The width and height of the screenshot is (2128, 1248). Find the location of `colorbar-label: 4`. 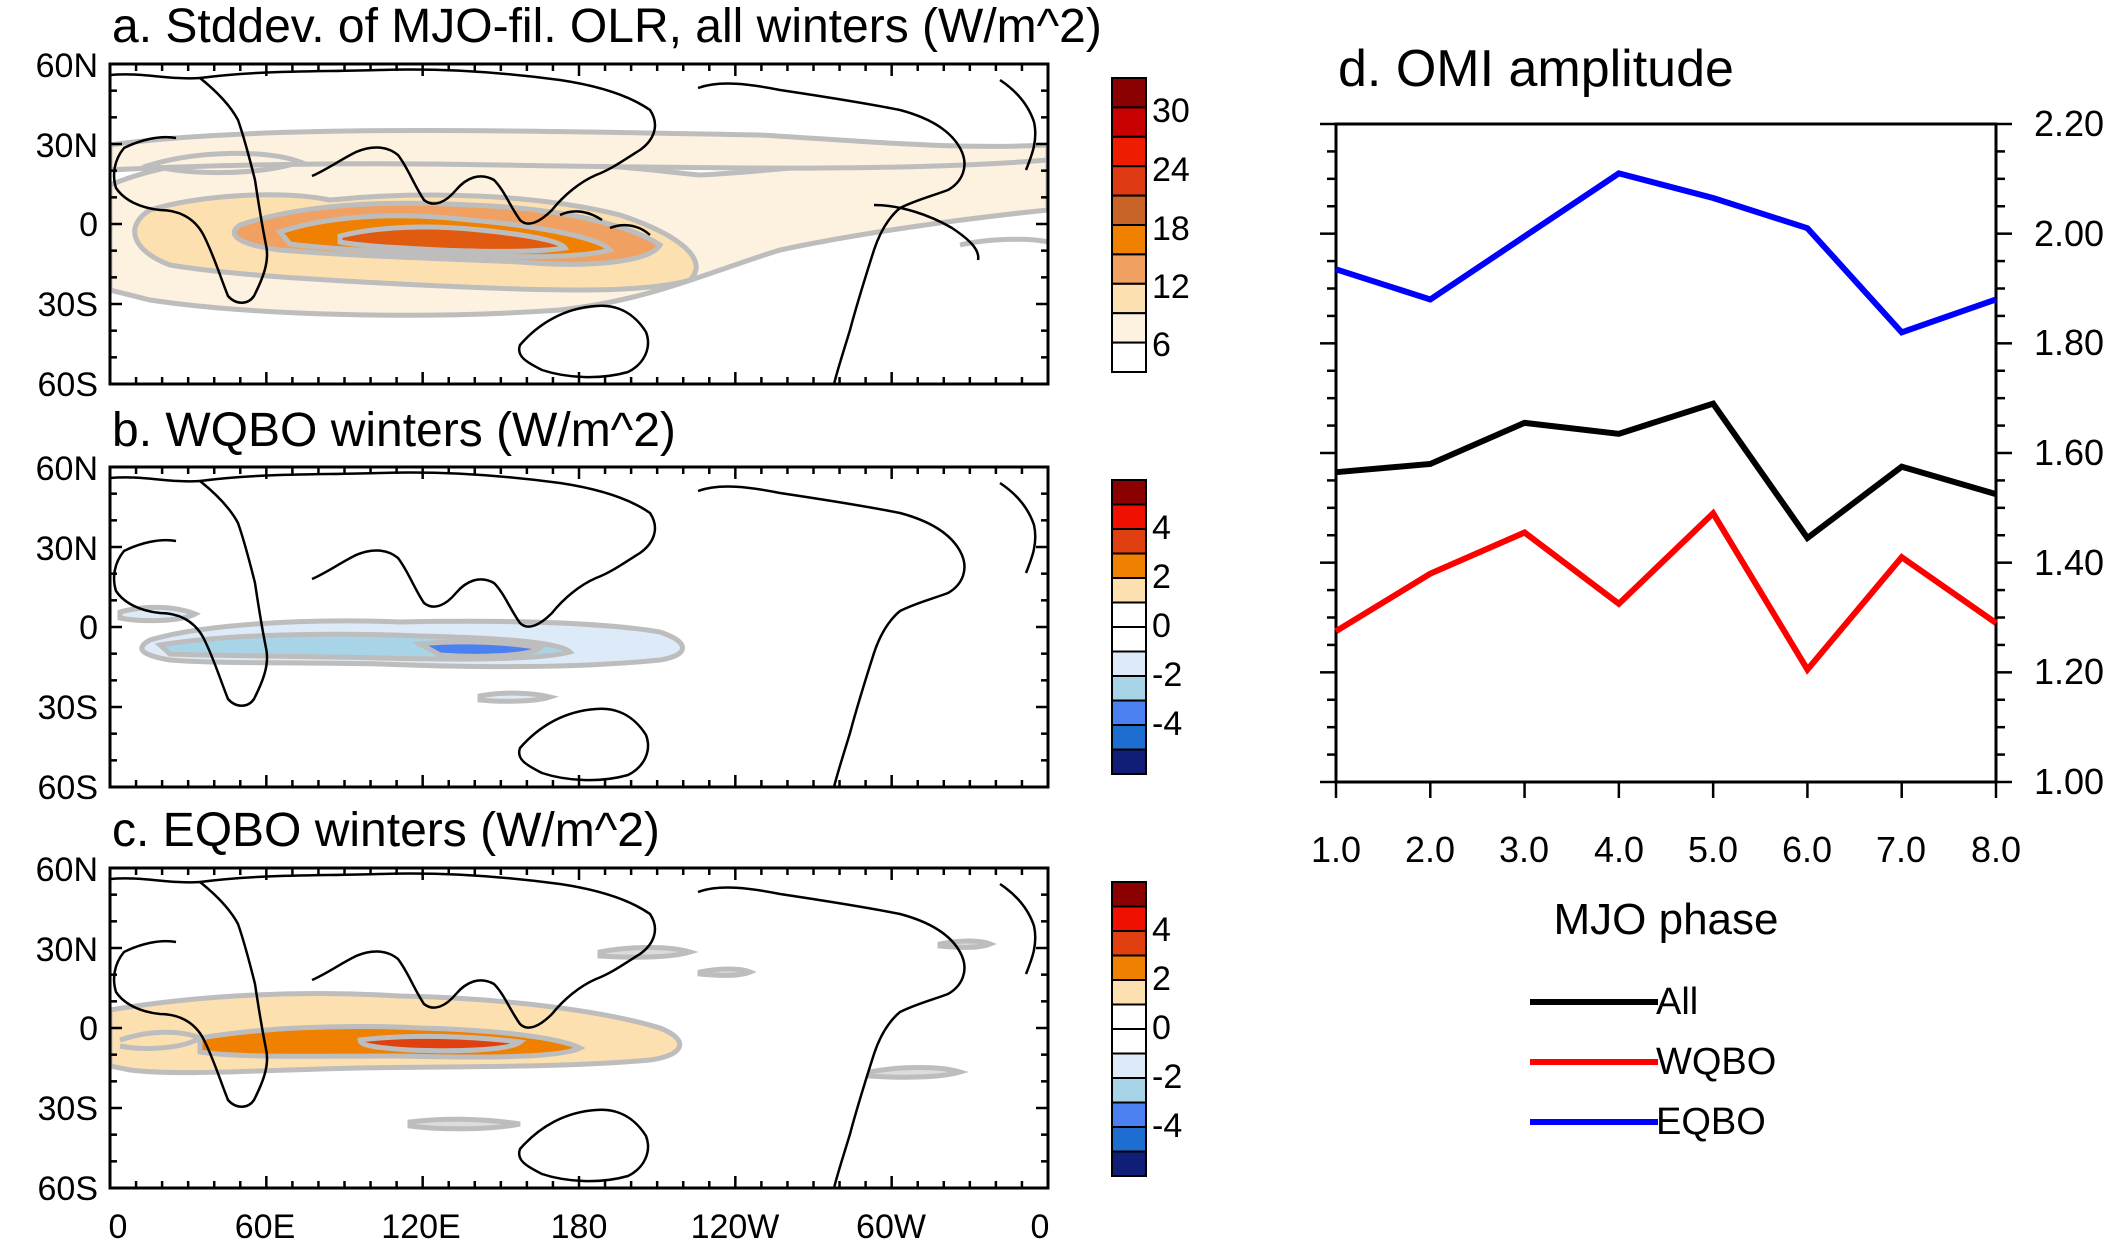

colorbar-label: 4 is located at coordinates (1161, 930).